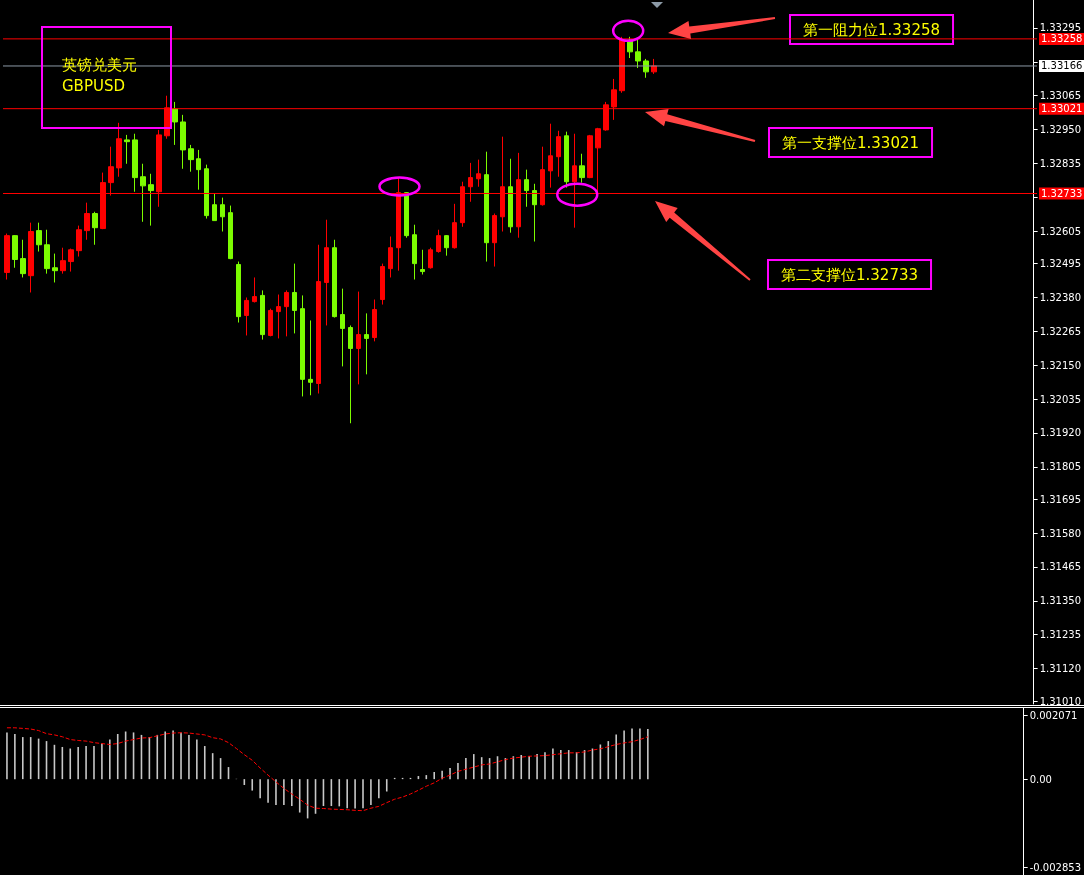 Image resolution: width=1084 pixels, height=875 pixels. What do you see at coordinates (1060, 499) in the screenshot?
I see `y-tick-label: 1.31695` at bounding box center [1060, 499].